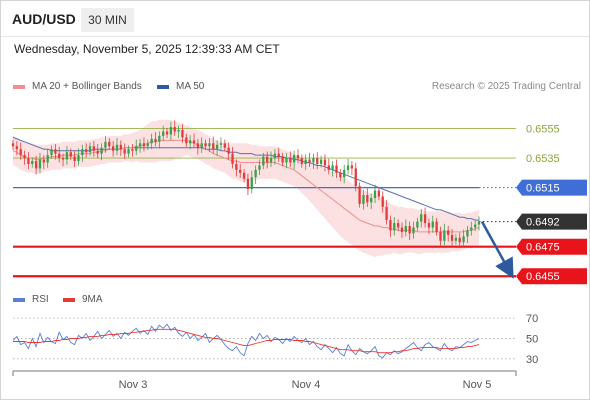 The image size is (590, 400). Describe the element at coordinates (40, 299) in the screenshot. I see `legend-rsi-label: RSI` at that location.